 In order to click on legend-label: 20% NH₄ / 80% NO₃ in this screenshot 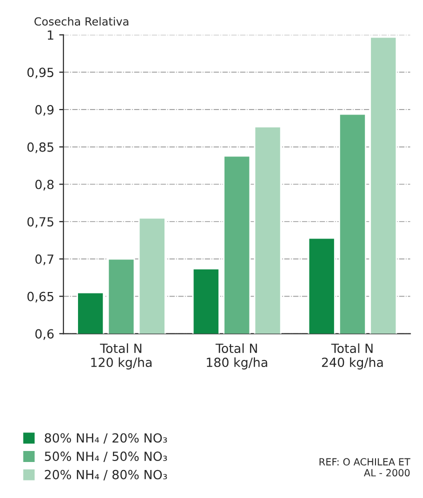, I will do `click(105, 475)`.